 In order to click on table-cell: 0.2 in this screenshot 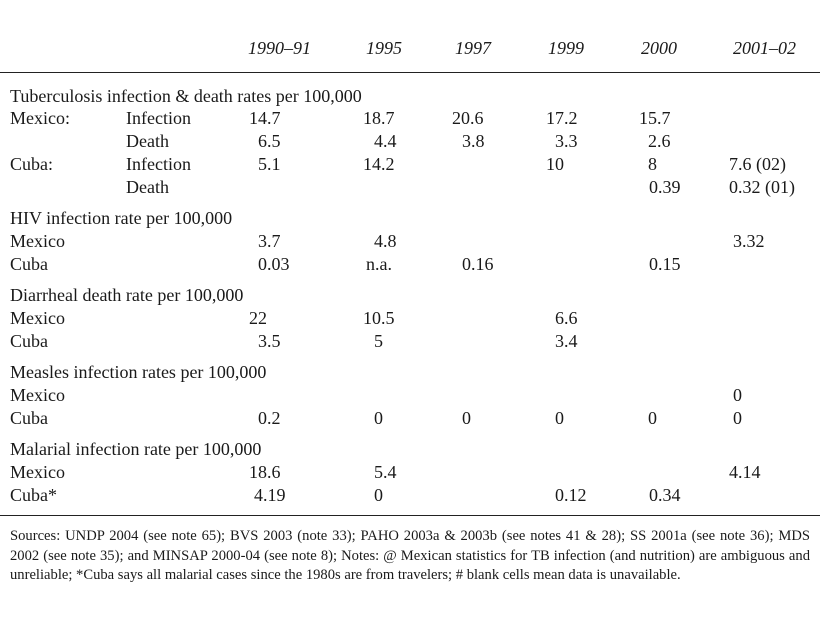, I will do `click(269, 418)`.